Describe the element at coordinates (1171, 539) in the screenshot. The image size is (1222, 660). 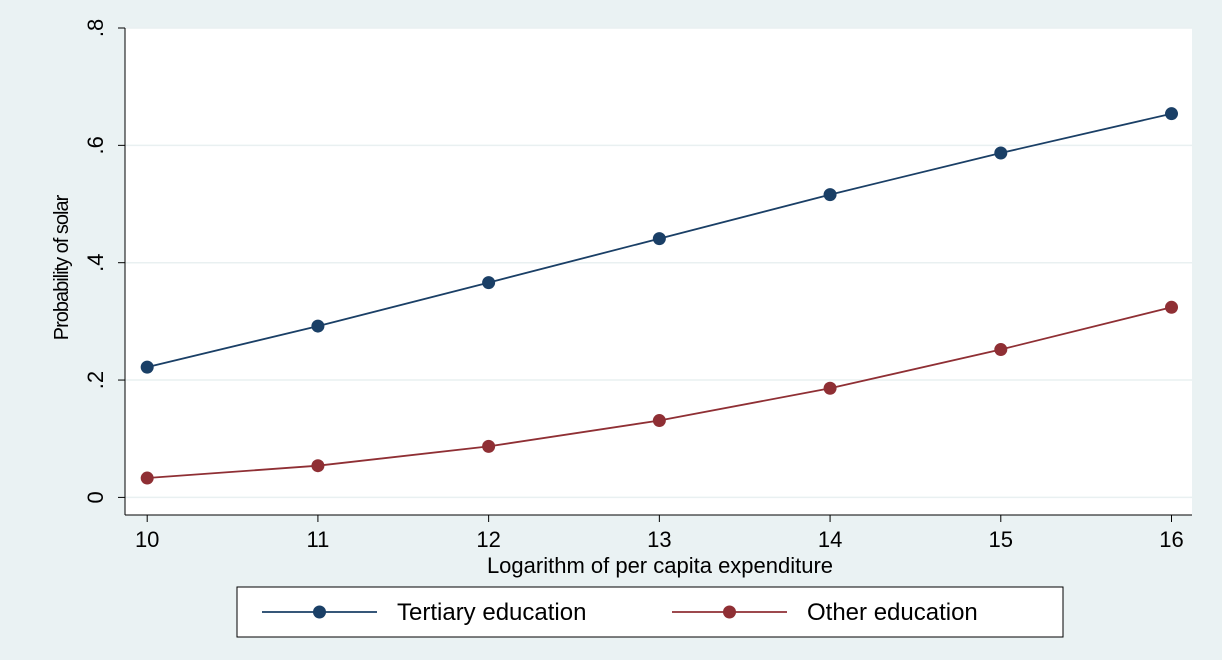
I see `x-tick-label: 16` at that location.